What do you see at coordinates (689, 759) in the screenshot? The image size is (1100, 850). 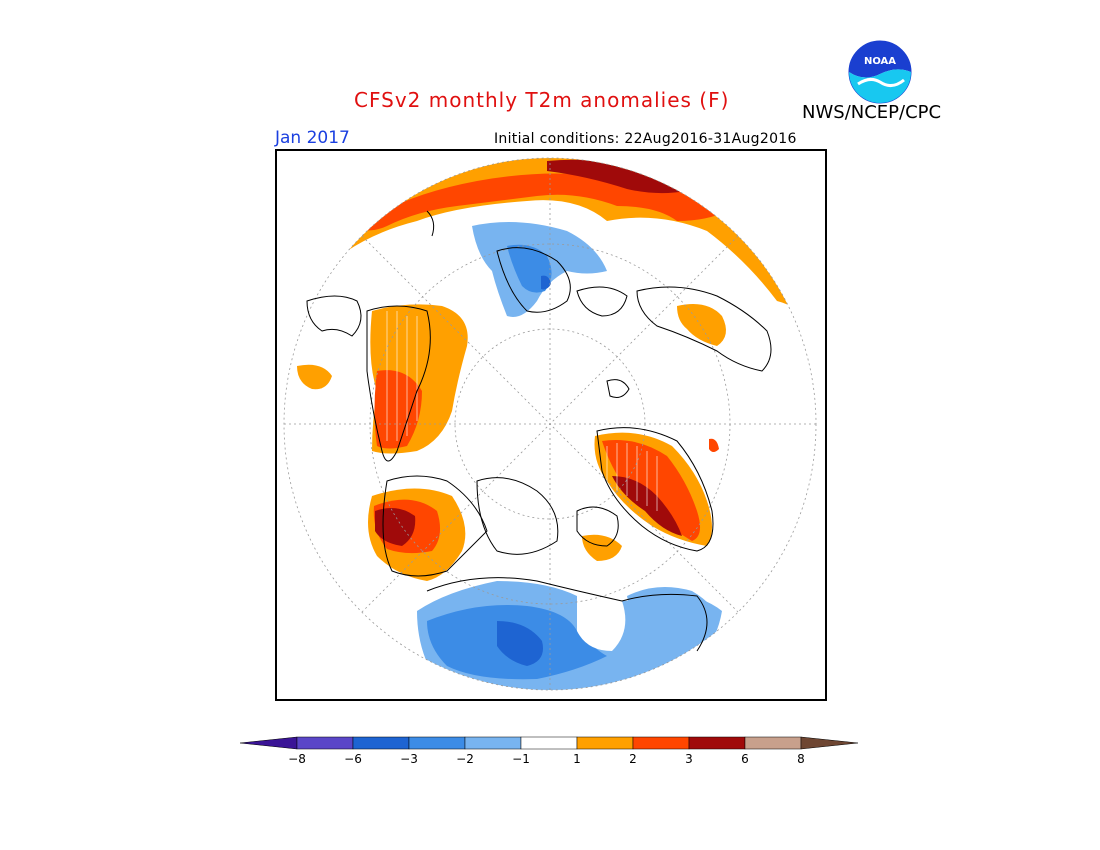 I see `colorbar-tick-label: 3` at bounding box center [689, 759].